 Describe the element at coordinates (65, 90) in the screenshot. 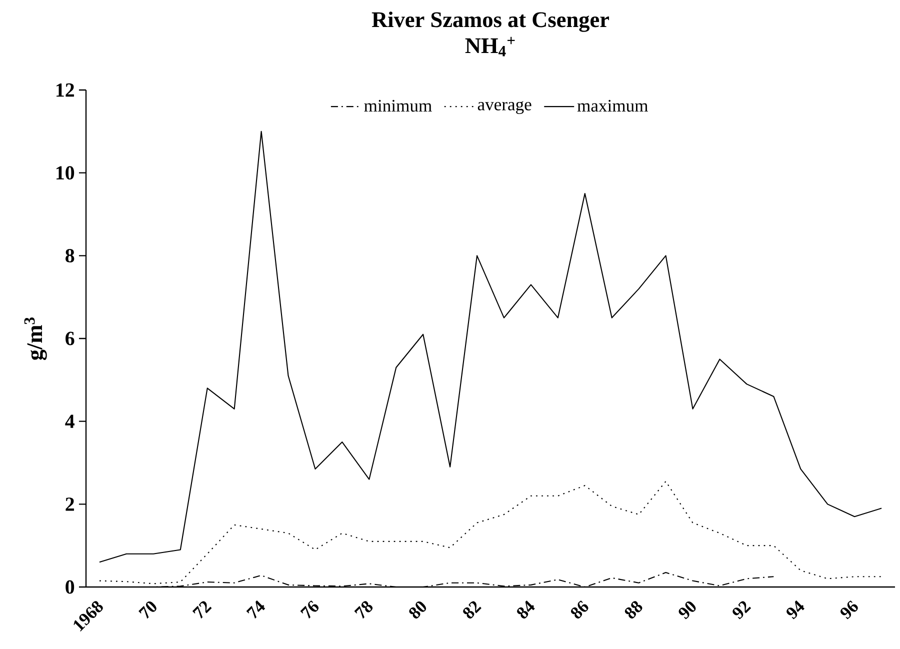

I see `y-tick-label: 12` at that location.